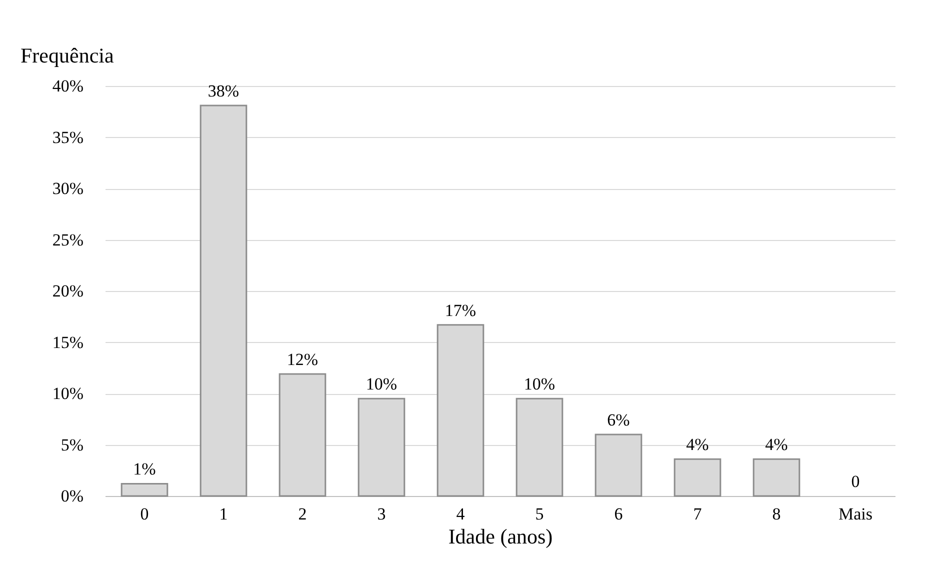 The height and width of the screenshot is (576, 928). What do you see at coordinates (68, 188) in the screenshot?
I see `y-tick-label: 30%` at bounding box center [68, 188].